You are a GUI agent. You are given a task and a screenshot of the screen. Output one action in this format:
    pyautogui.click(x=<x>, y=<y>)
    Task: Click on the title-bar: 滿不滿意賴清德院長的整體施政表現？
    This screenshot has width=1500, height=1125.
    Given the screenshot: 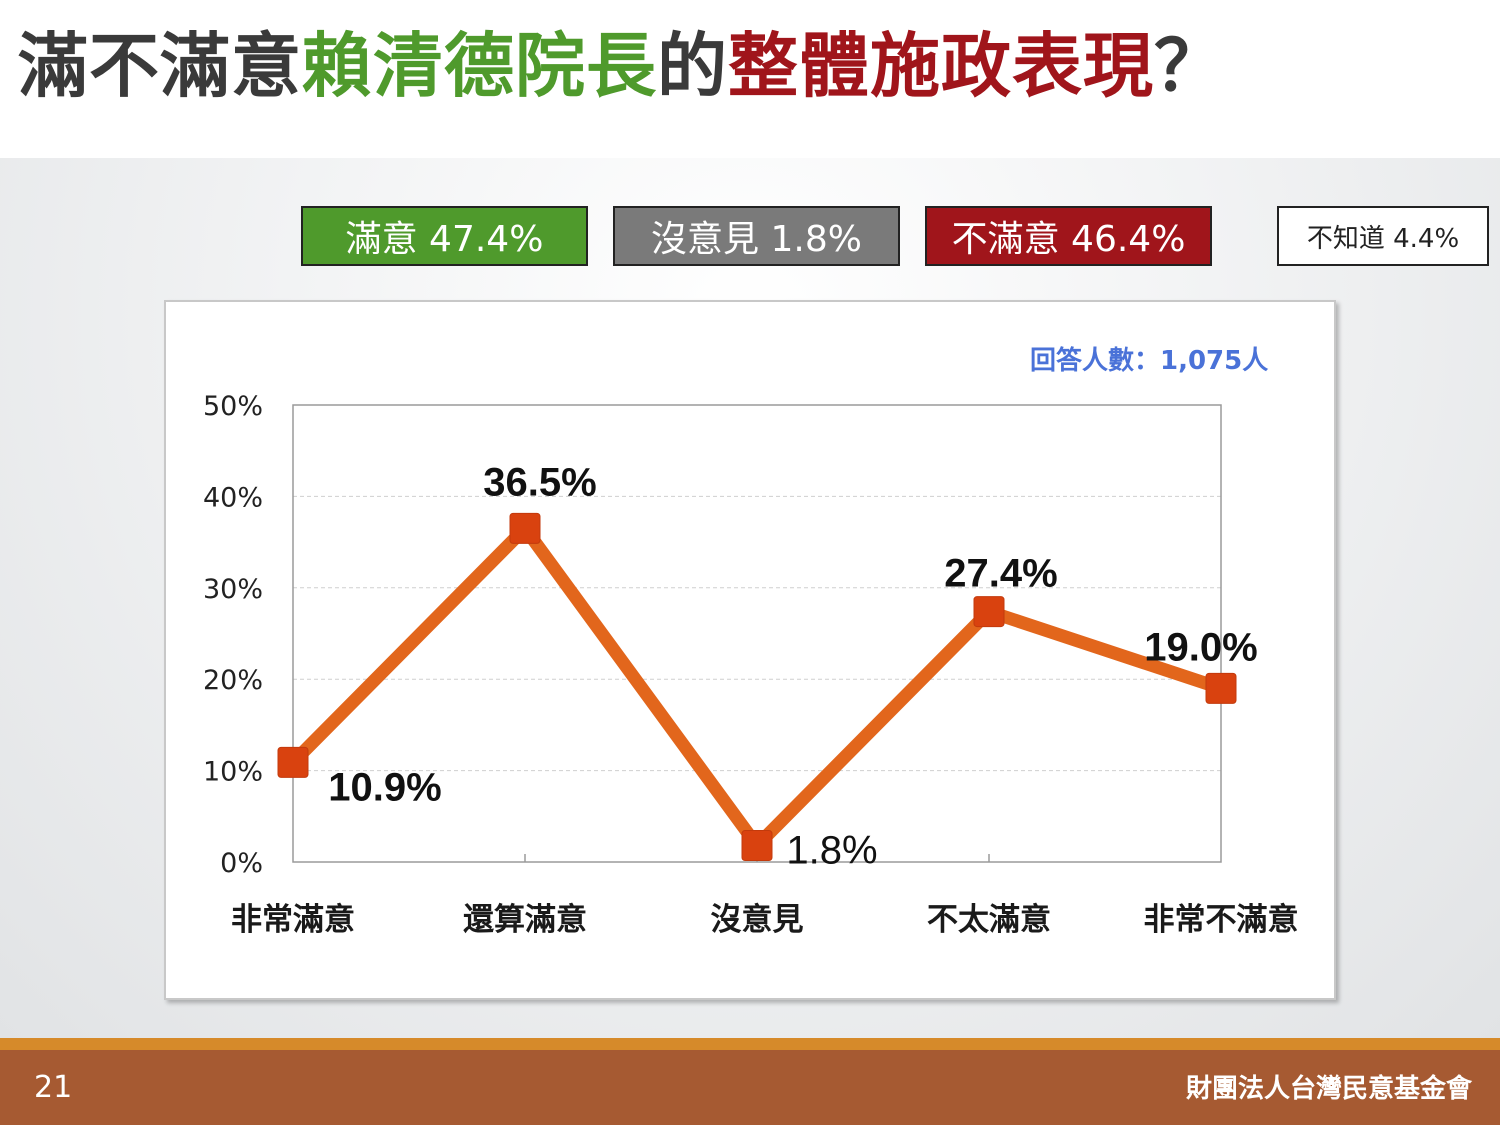 What is the action you would take?
    pyautogui.click(x=750, y=79)
    